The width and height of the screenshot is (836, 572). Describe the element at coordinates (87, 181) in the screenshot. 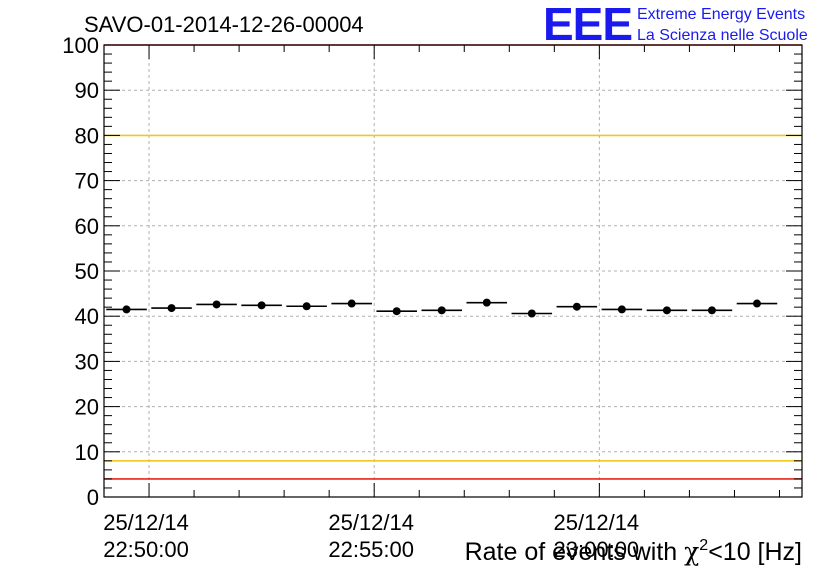

I see `y-tick-label: 70` at that location.